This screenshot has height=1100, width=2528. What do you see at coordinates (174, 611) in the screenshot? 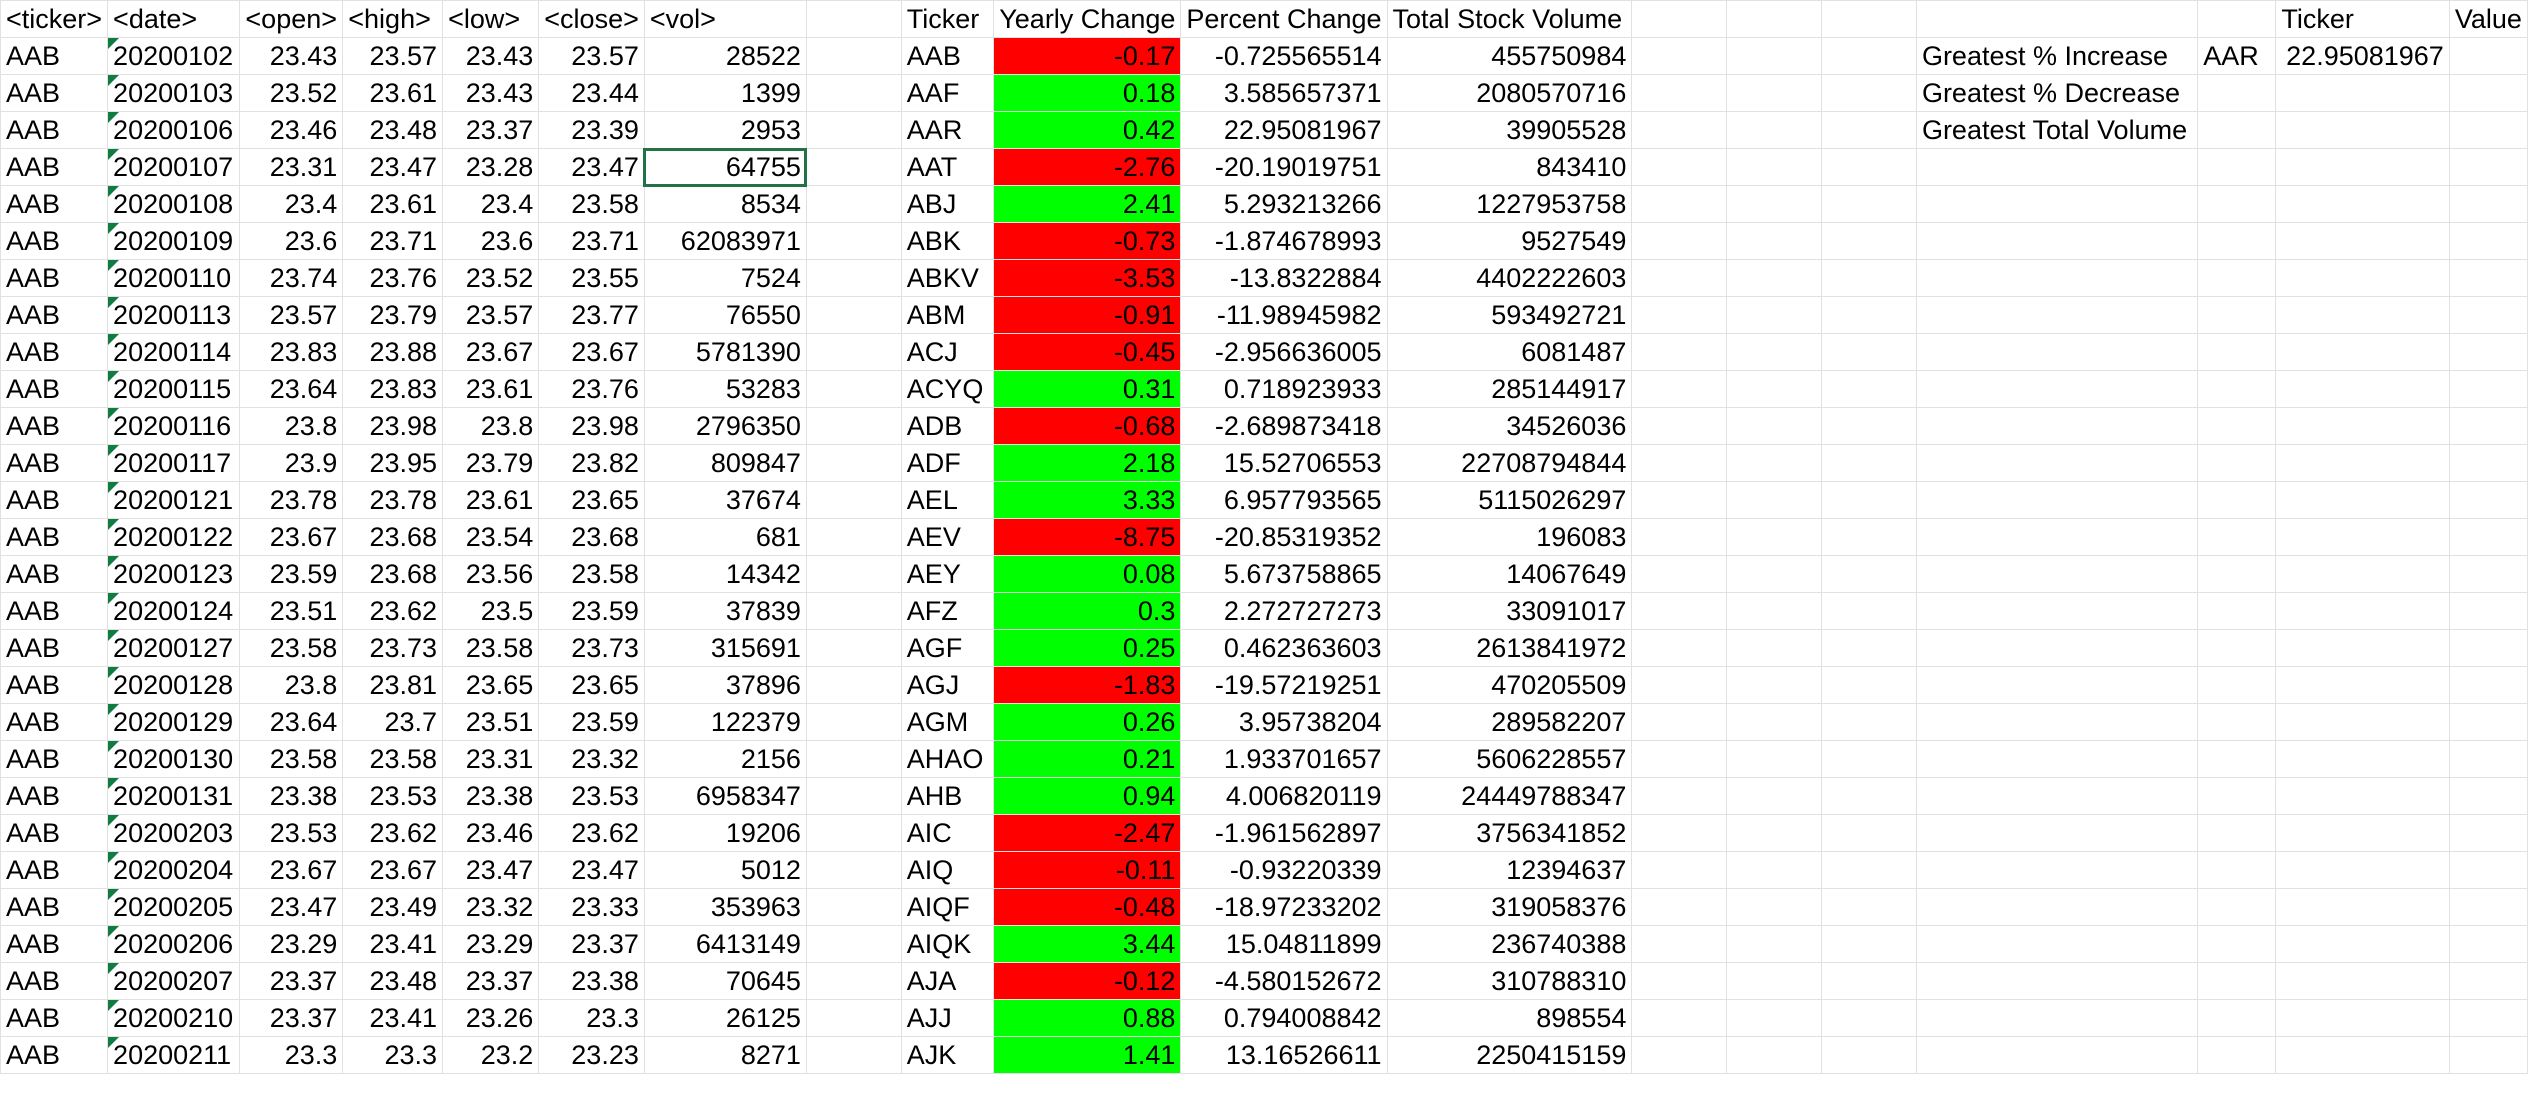
I see `date-cell: 20200124` at bounding box center [174, 611].